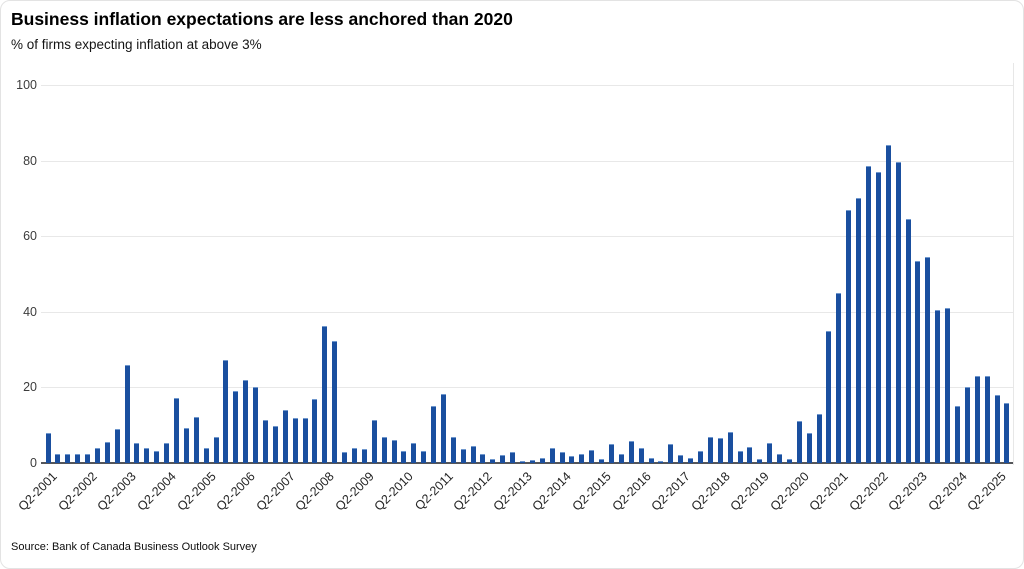 The image size is (1024, 569). I want to click on bar-2003Q2, so click(127, 413).